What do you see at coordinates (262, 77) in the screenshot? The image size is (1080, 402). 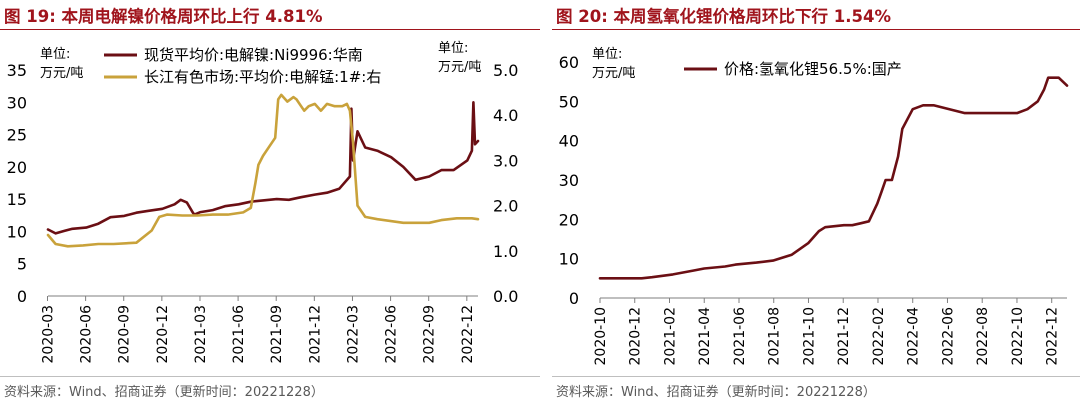 I see `legend-label: 长江有色市场:平均价:电解锰:1#:右` at bounding box center [262, 77].